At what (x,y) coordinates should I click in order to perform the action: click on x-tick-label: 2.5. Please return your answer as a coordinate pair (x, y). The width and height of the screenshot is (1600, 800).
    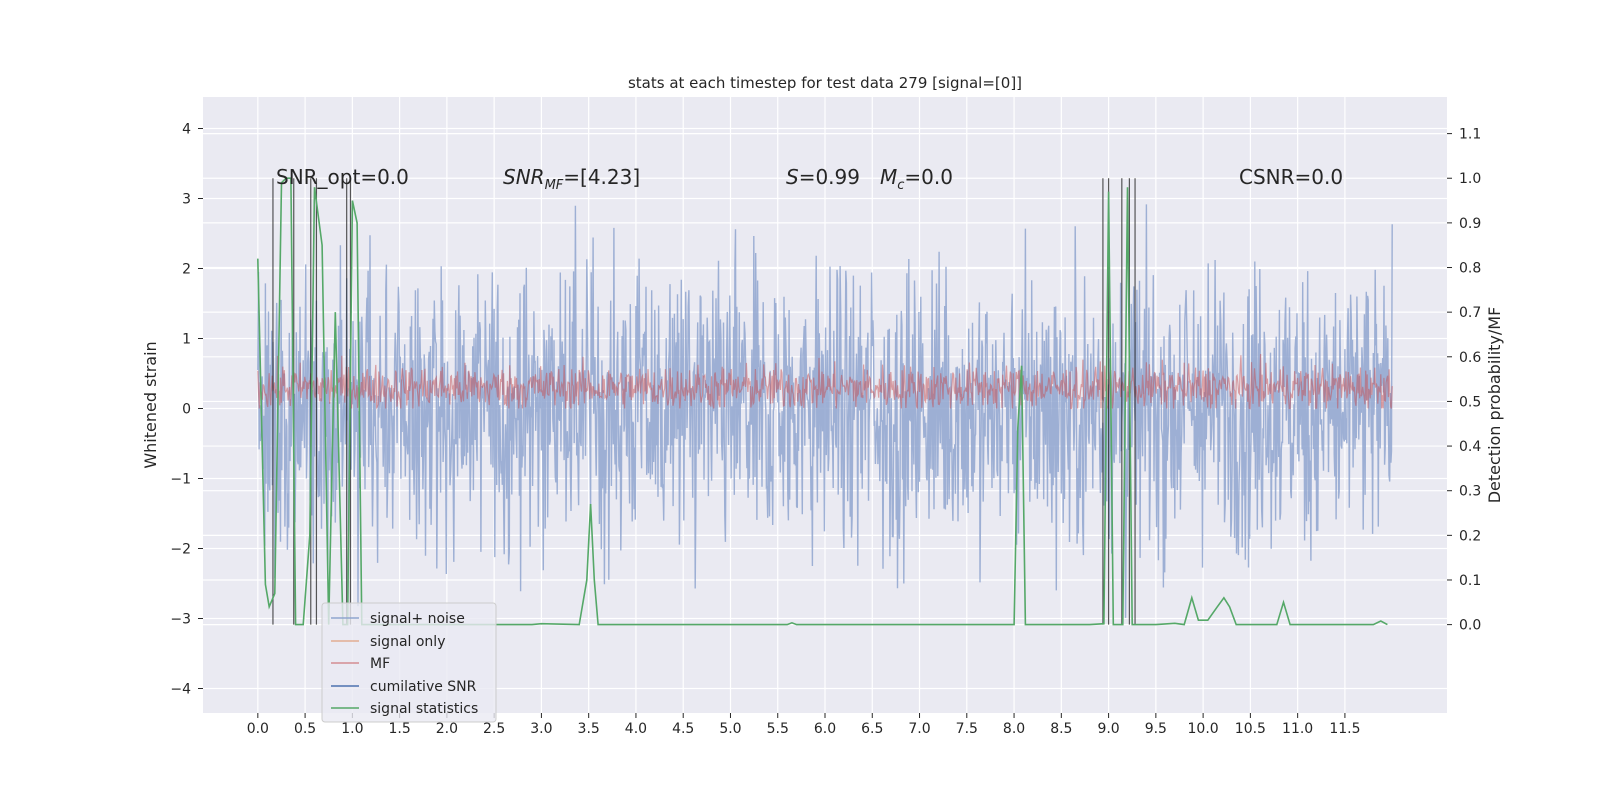
    Looking at the image, I should click on (494, 729).